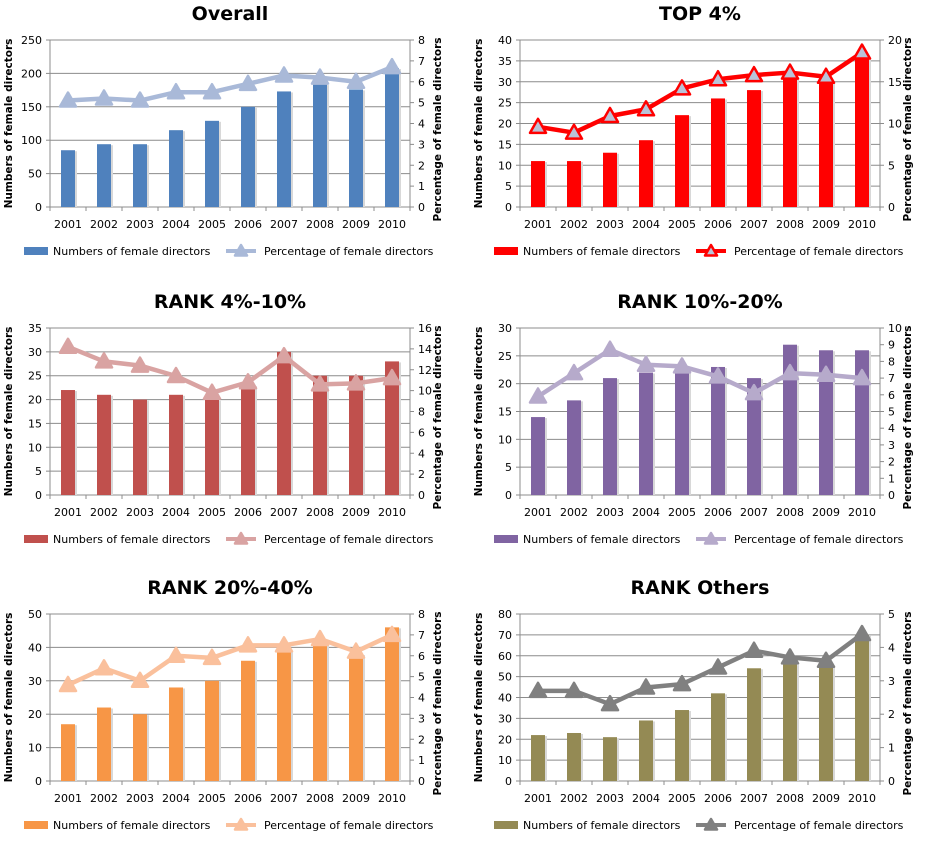 The image size is (931, 859). Describe the element at coordinates (701, 669) in the screenshot. I see `line-series` at that location.